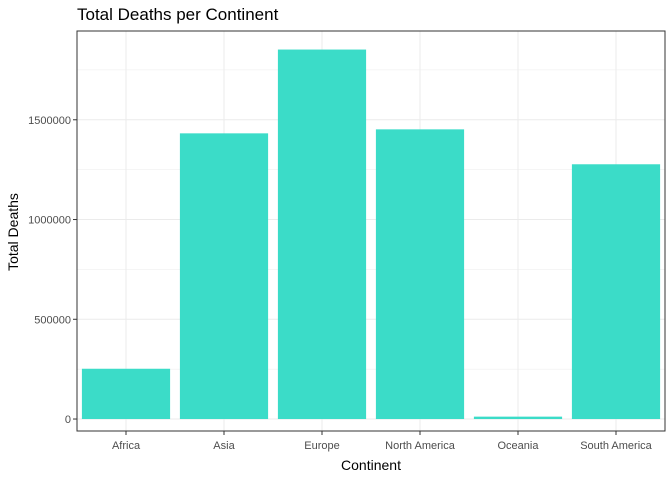  What do you see at coordinates (616, 446) in the screenshot?
I see `x-tick-label: South America` at bounding box center [616, 446].